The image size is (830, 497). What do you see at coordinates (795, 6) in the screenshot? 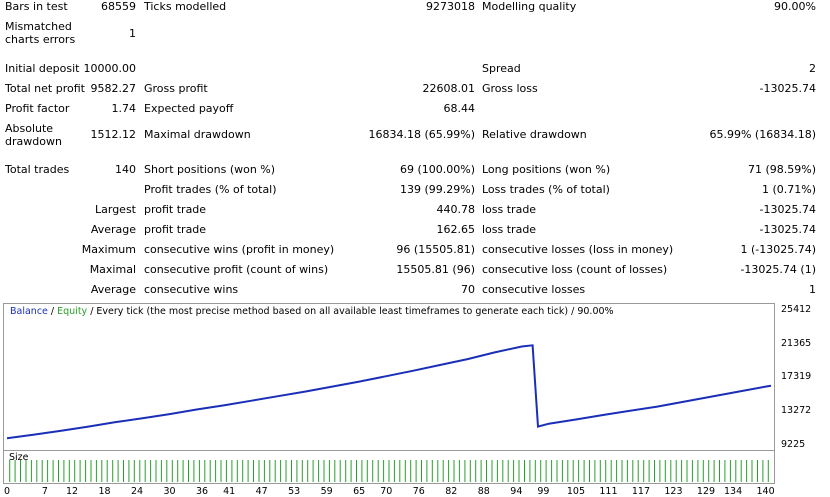
I see `modelling-quality-value: 90.00%` at bounding box center [795, 6].